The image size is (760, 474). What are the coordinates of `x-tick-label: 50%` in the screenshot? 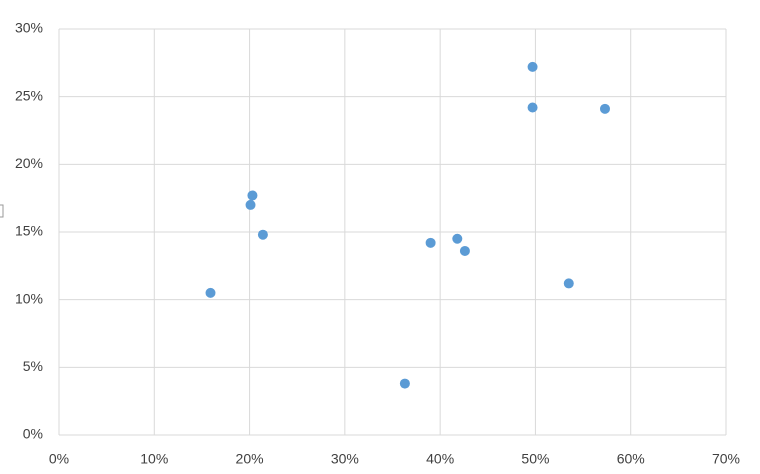 It's located at (535, 459).